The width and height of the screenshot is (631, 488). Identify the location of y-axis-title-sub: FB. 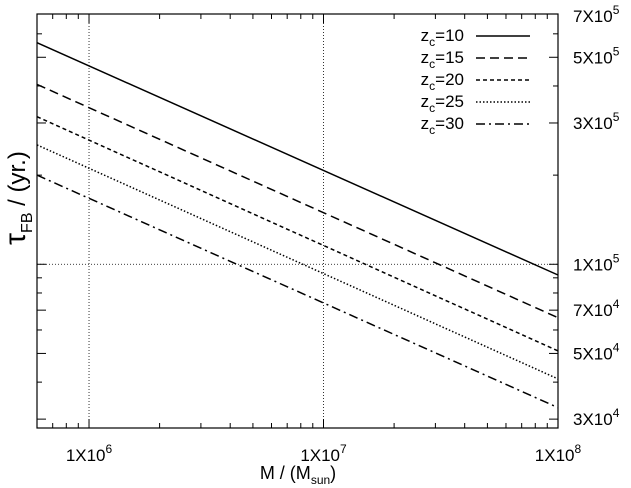
(27, 223).